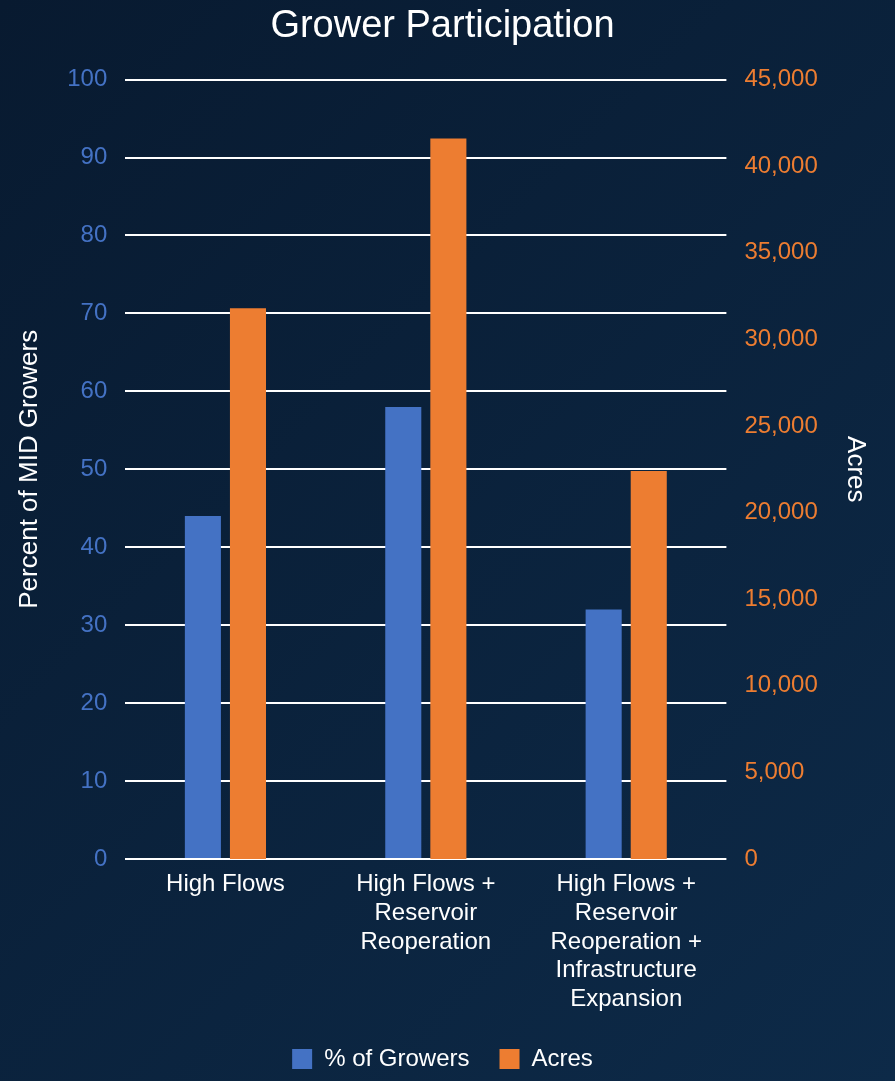 This screenshot has width=895, height=1081. Describe the element at coordinates (442, 24) in the screenshot. I see `chart-title: Grower Participation` at that location.